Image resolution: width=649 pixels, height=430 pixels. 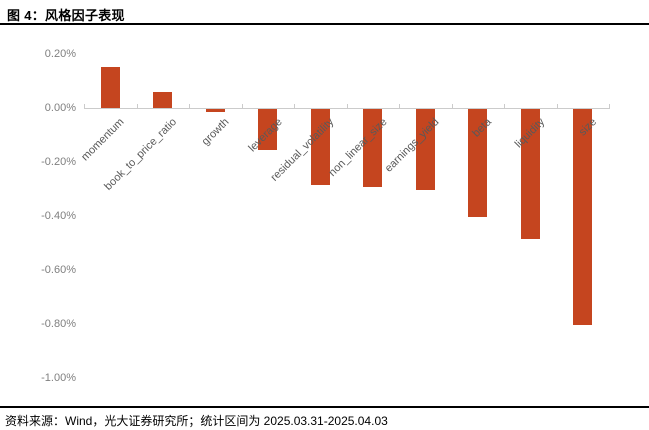 I want to click on y-axis-tick-label: -0.20%, so click(x=58, y=162).